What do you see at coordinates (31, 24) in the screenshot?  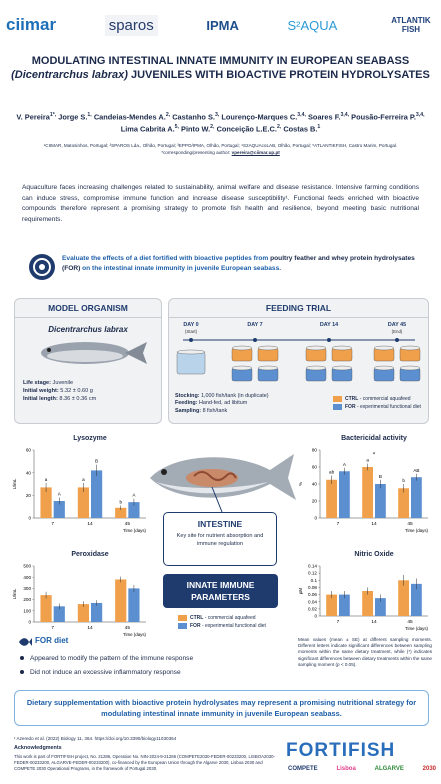 I see `logo: ciimar` at bounding box center [31, 24].